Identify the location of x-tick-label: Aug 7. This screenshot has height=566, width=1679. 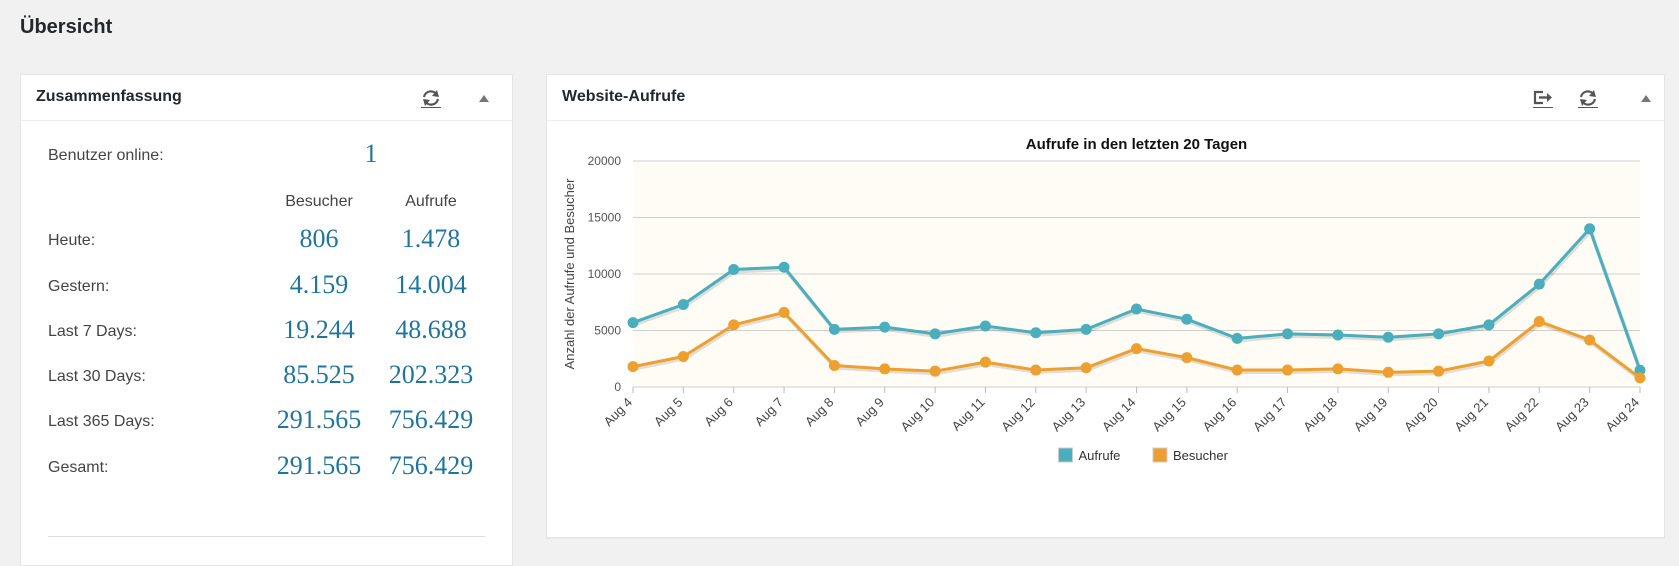
(769, 412).